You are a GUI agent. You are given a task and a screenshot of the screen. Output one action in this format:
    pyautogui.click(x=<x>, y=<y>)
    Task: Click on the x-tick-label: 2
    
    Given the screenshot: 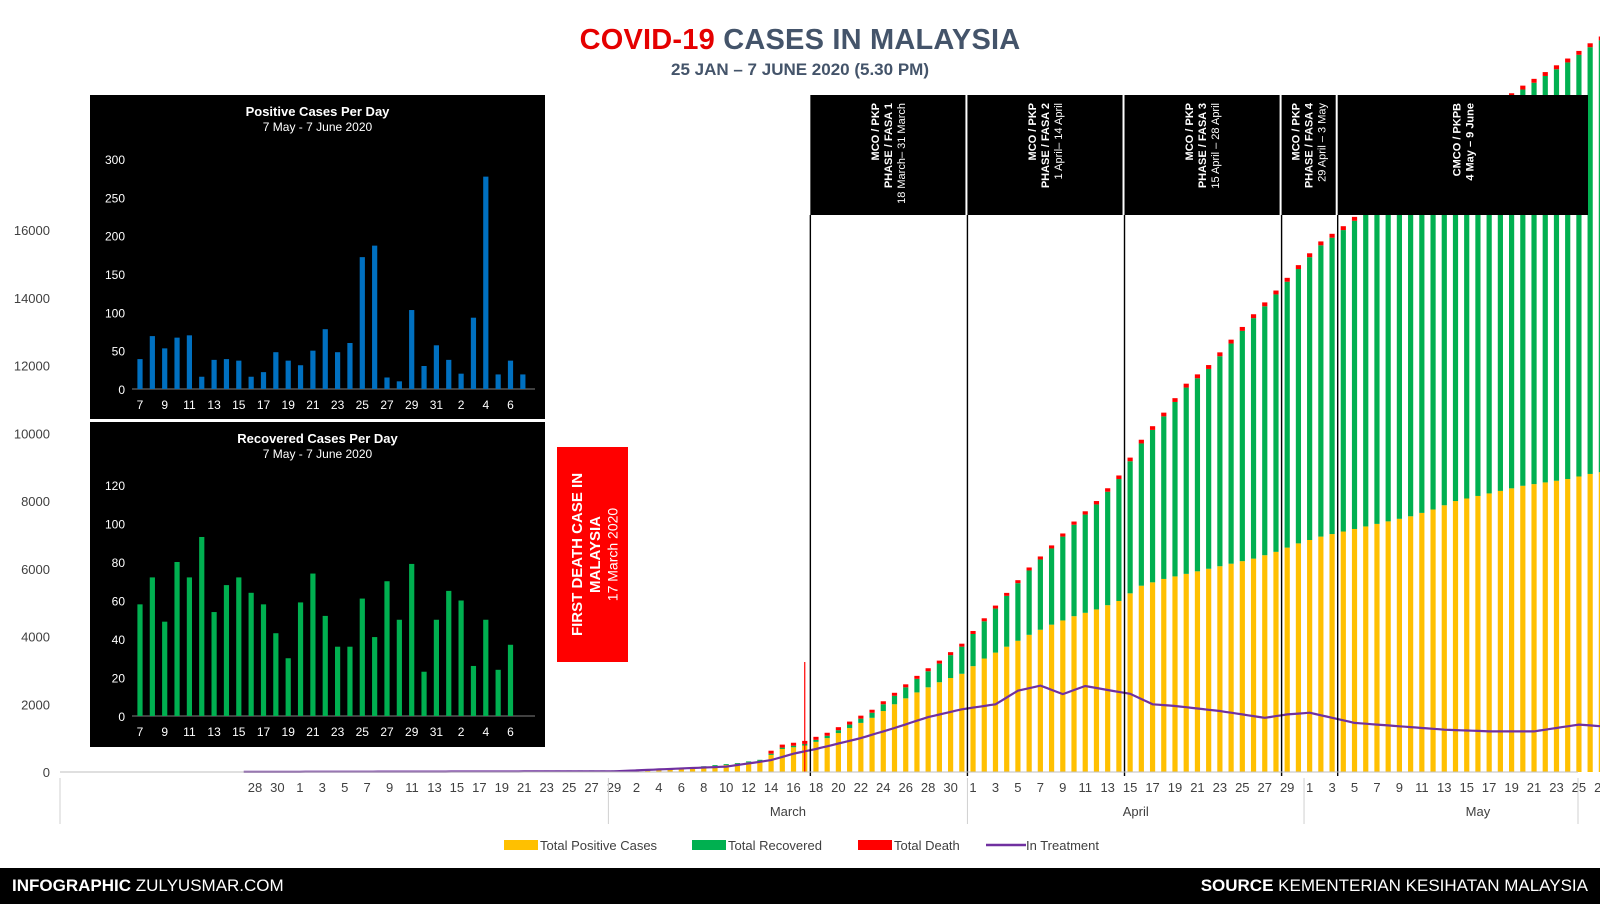 What is the action you would take?
    pyautogui.click(x=636, y=787)
    